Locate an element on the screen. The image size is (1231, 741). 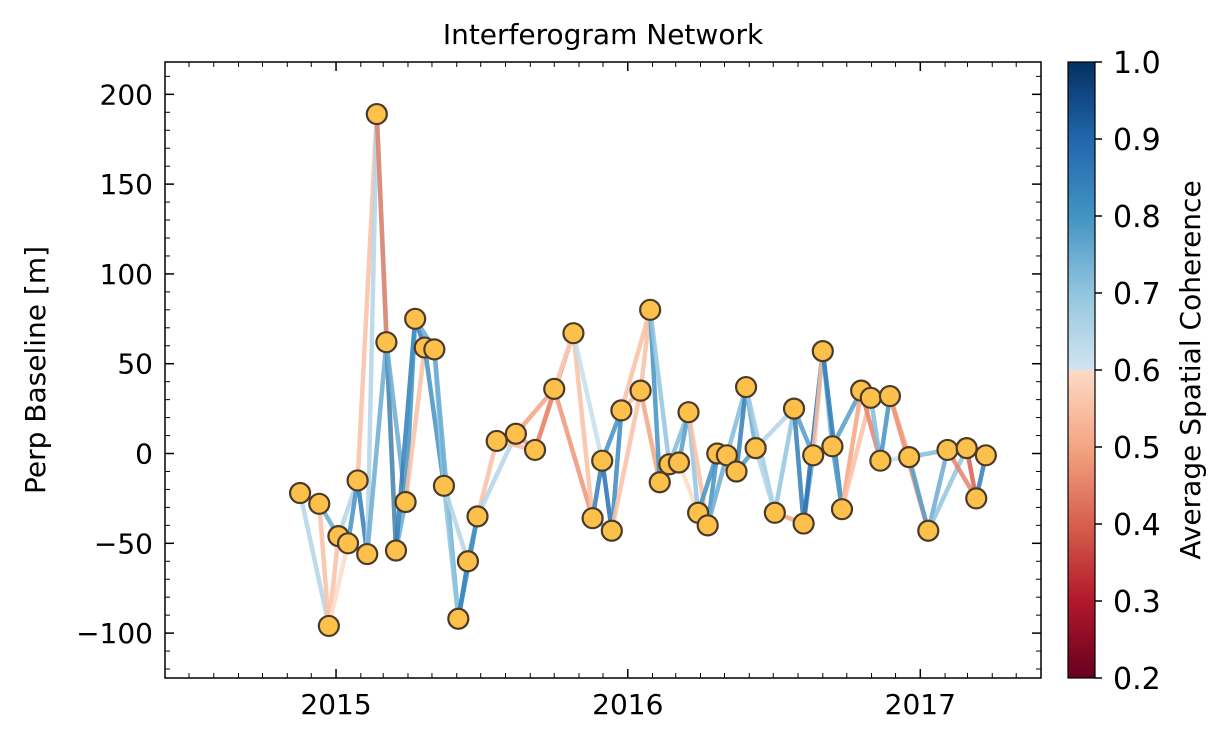
x-tick-label: 2016 is located at coordinates (627, 704).